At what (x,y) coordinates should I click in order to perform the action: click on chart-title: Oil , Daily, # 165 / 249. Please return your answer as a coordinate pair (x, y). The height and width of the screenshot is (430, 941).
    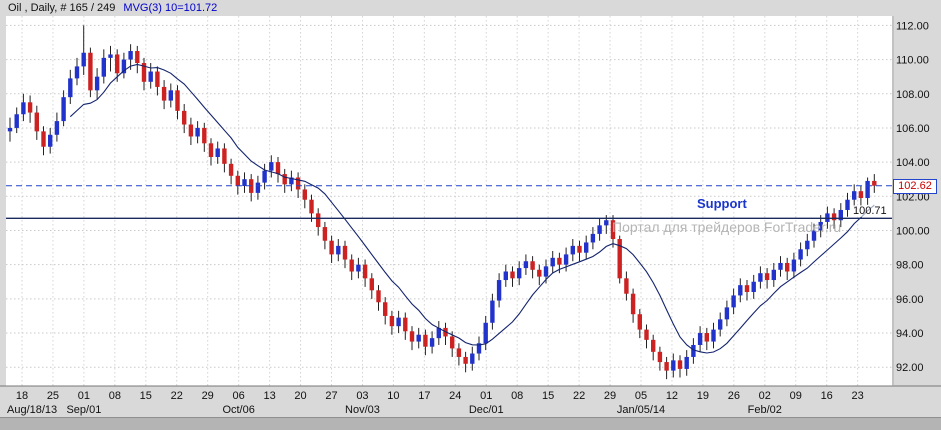
    Looking at the image, I should click on (62, 8).